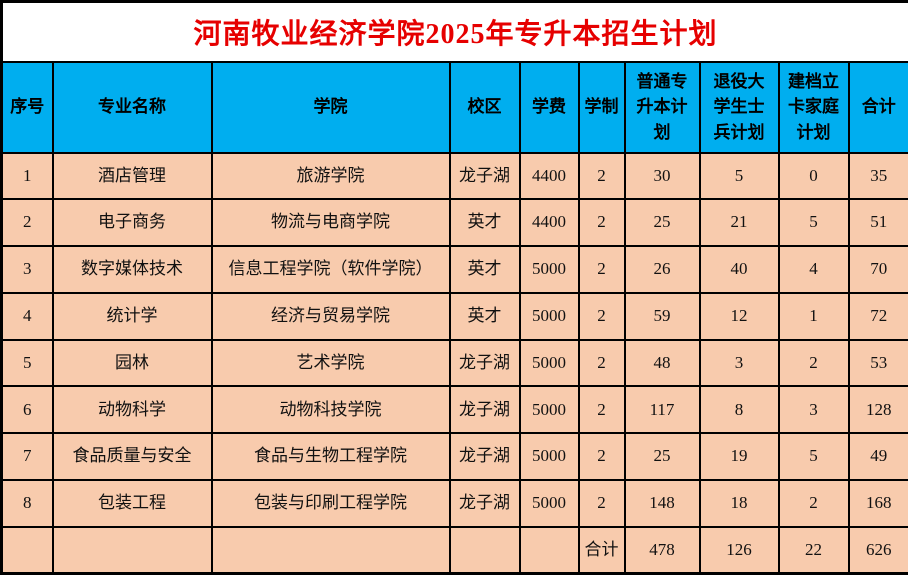  What do you see at coordinates (877, 363) in the screenshot?
I see `total-cell: 53` at bounding box center [877, 363].